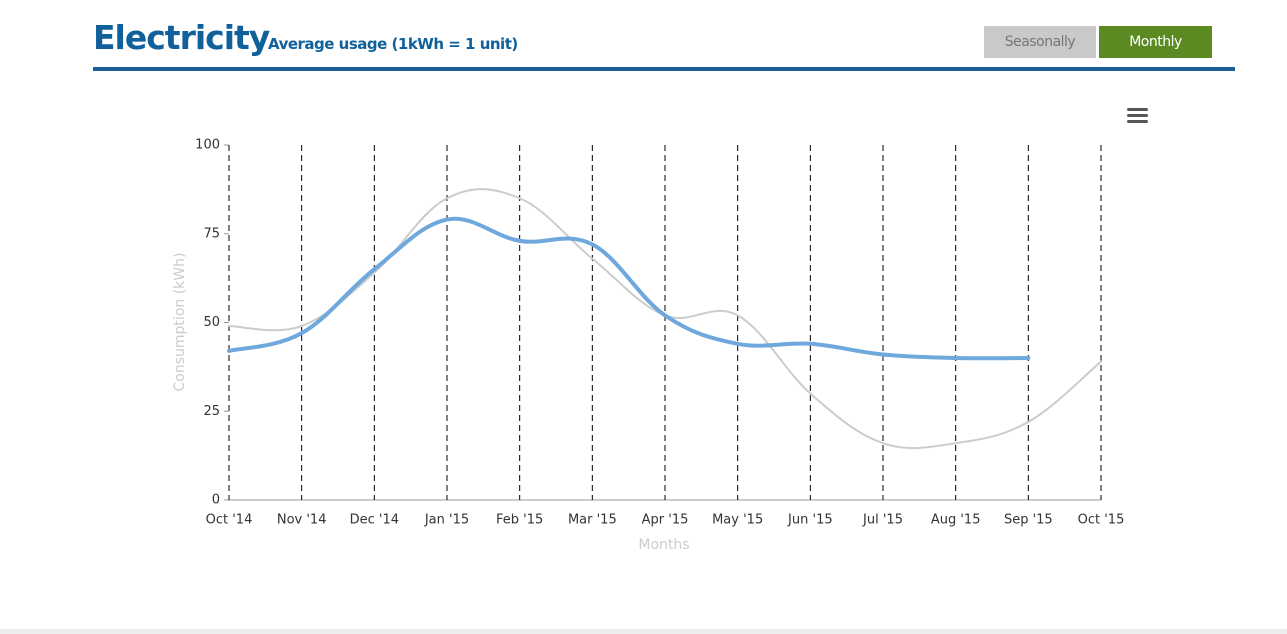 This screenshot has height=634, width=1287. Describe the element at coordinates (665, 520) in the screenshot. I see `x-tick-label: Apr '15` at that location.